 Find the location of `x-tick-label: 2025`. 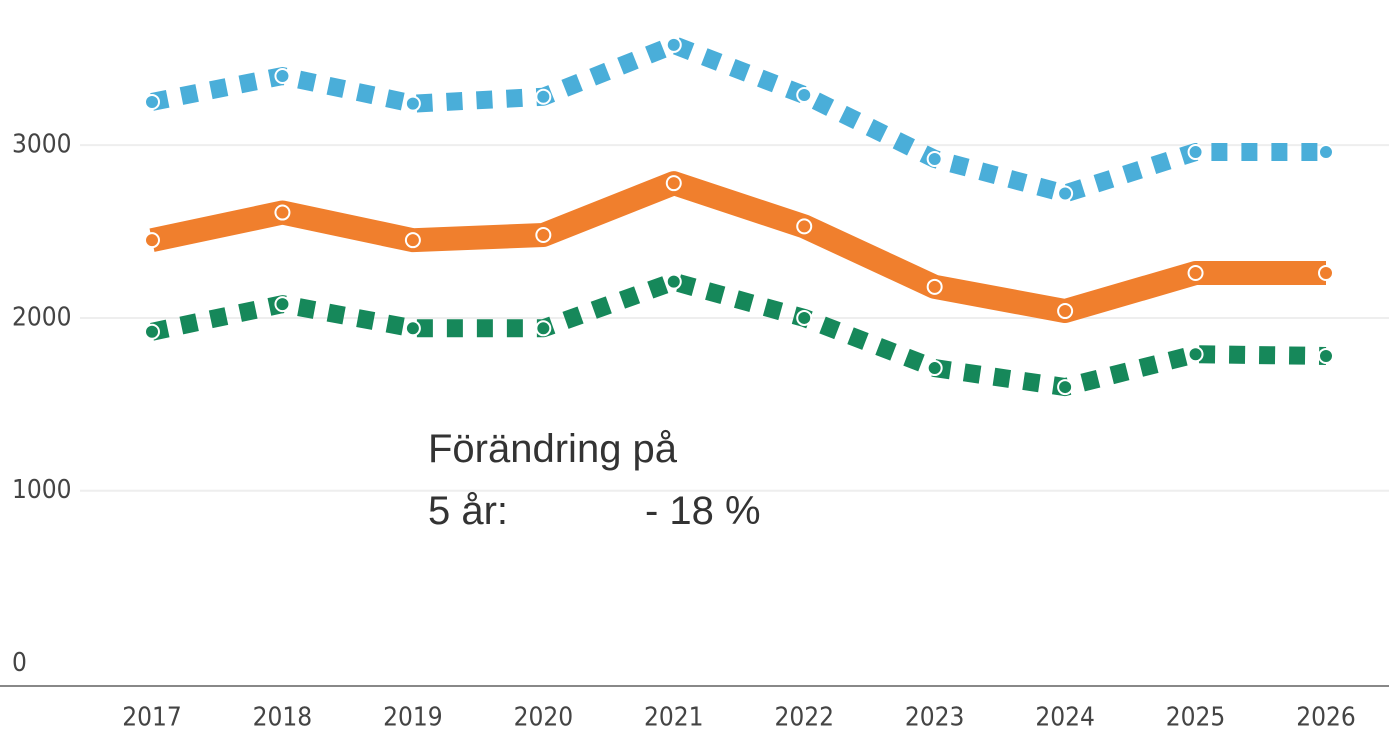

x-tick-label: 2025 is located at coordinates (1196, 718).